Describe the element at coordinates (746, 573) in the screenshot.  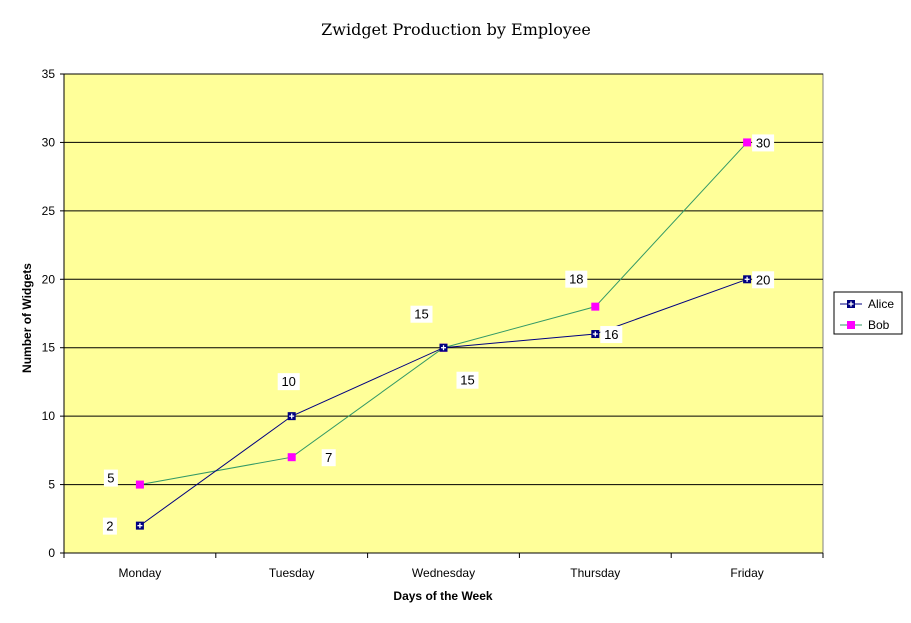
I see `x-tick-label: Friday` at that location.